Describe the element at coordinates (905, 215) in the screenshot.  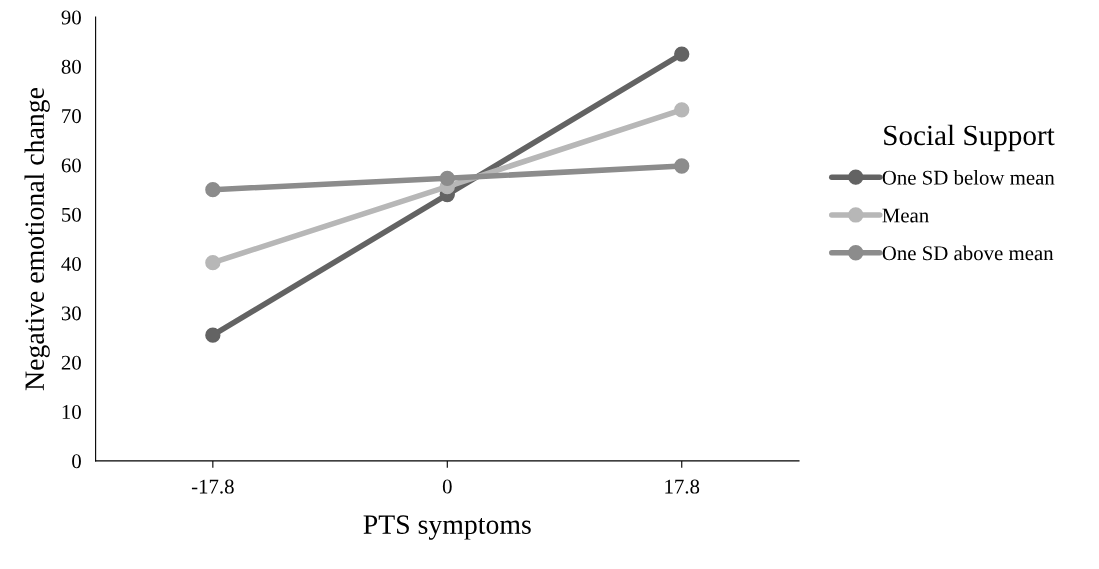
I see `legend-label: Mean` at that location.